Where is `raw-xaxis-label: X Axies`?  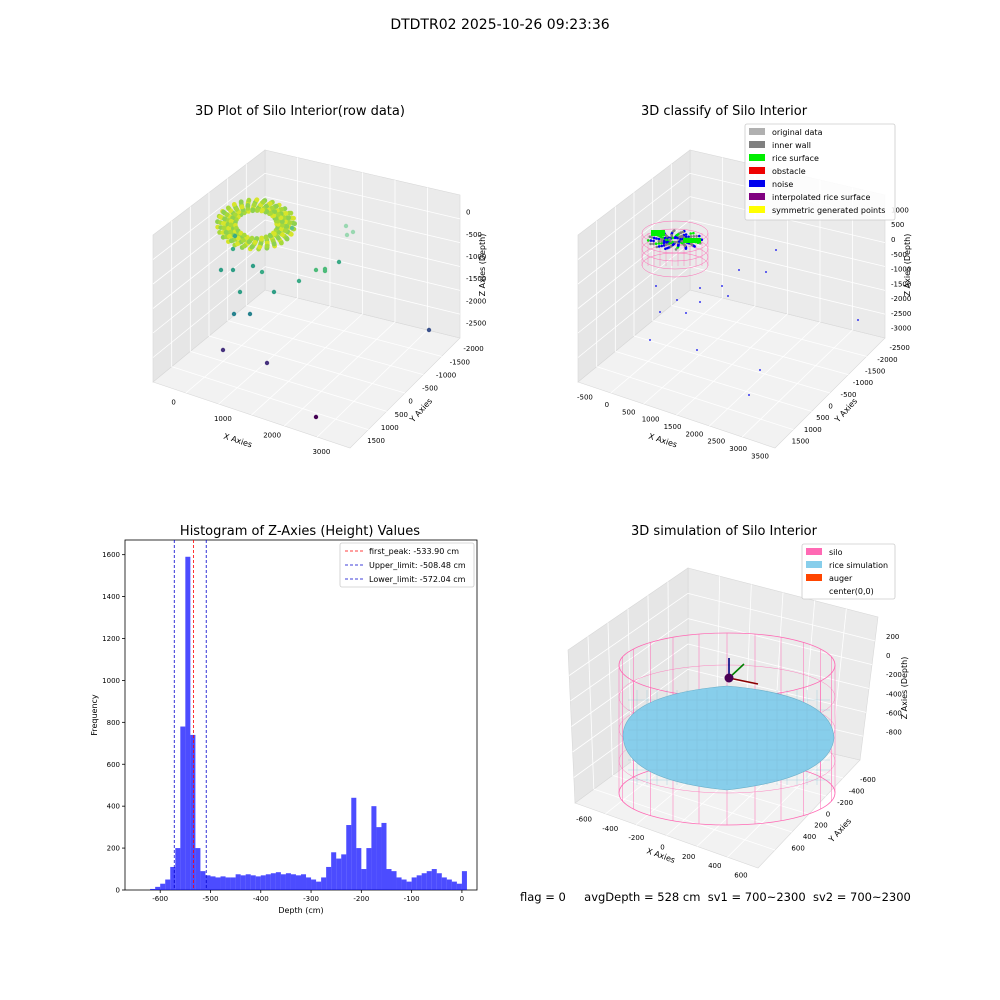 raw-xaxis-label: X Axies is located at coordinates (237, 441).